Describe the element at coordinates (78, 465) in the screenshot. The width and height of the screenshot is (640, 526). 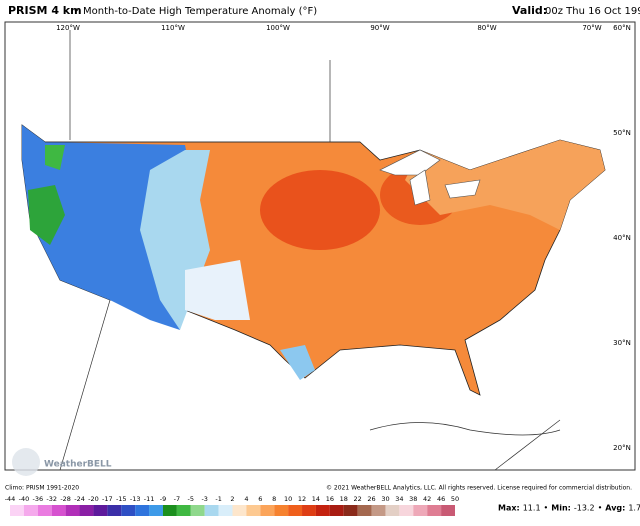
I see `logo: WeatherBELL` at that location.